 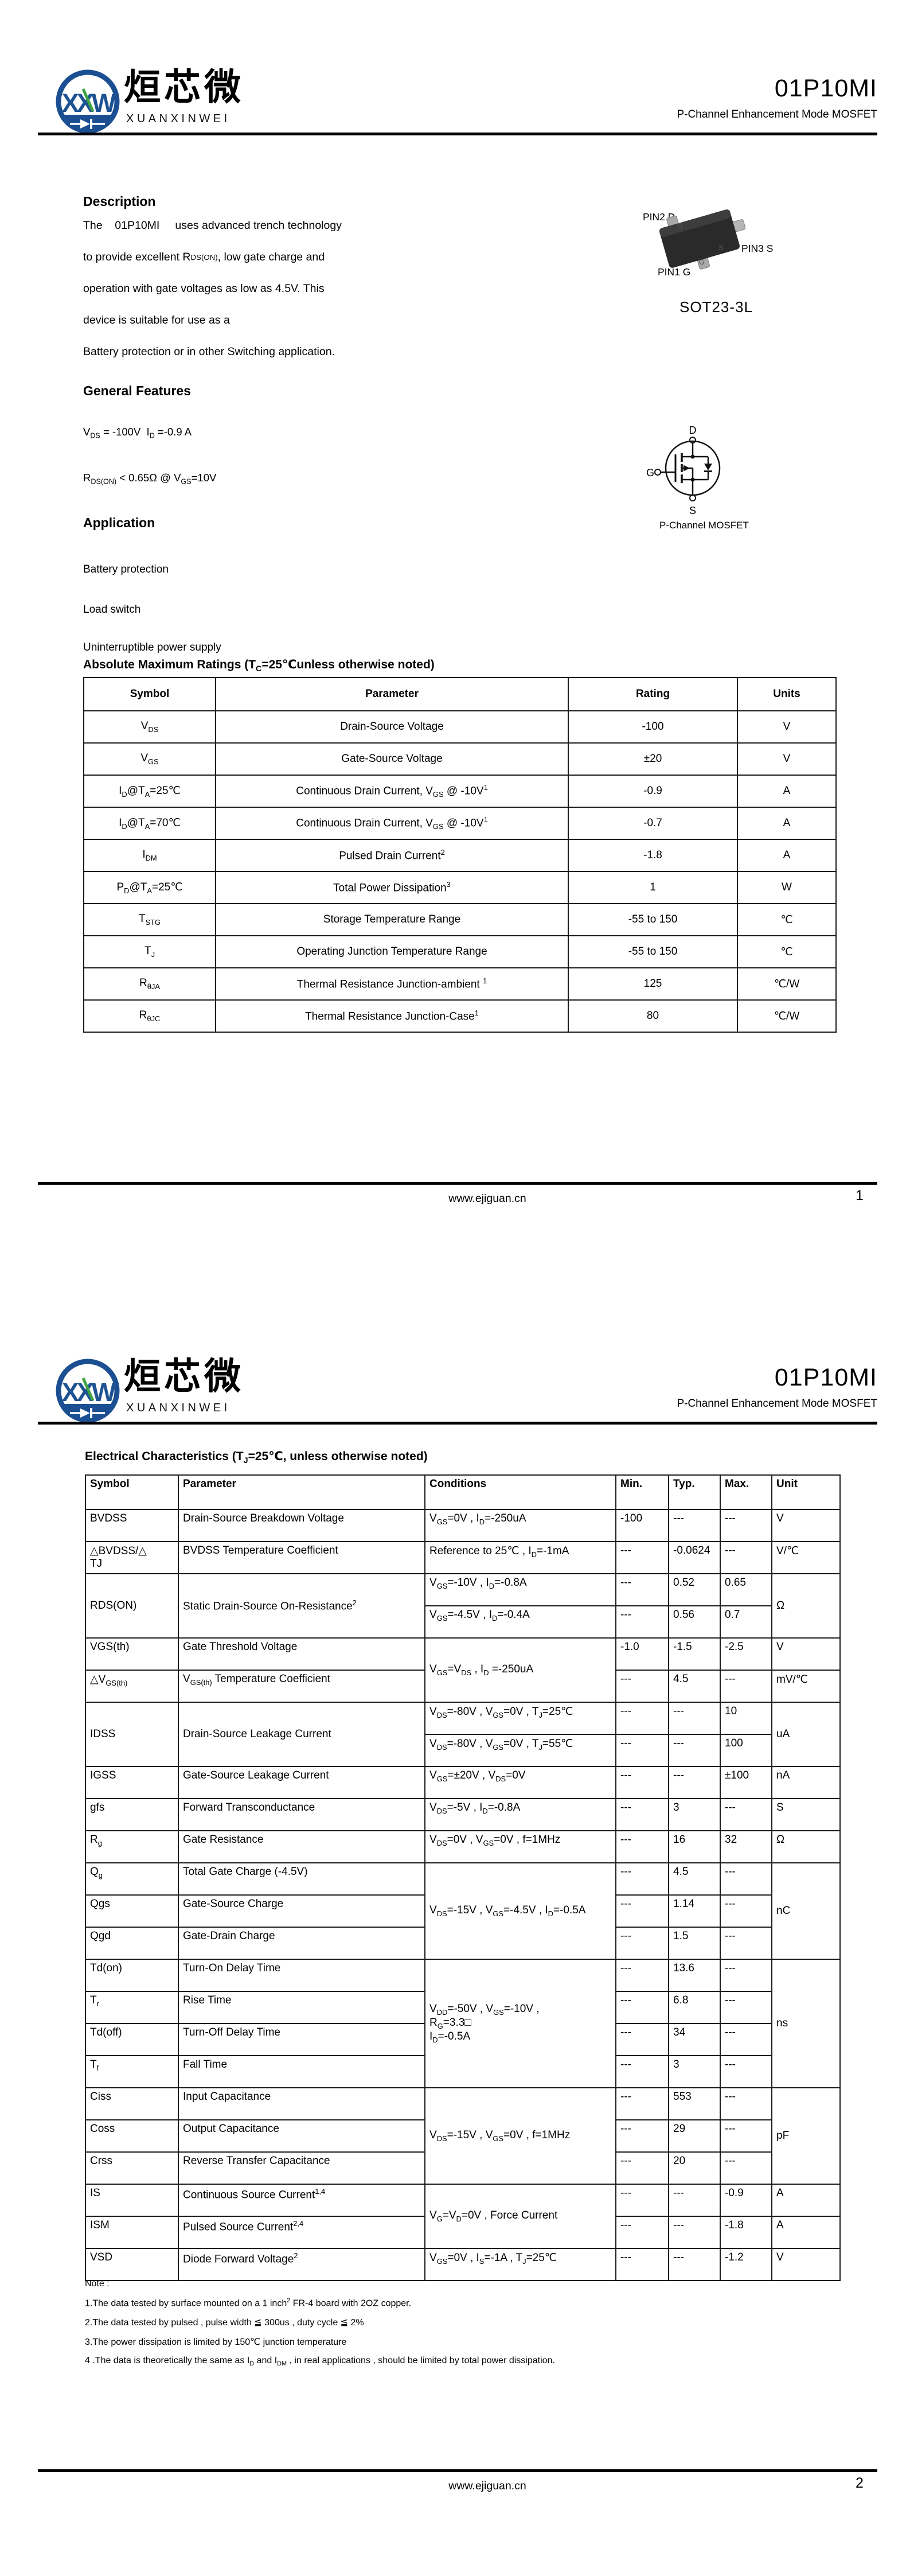 I want to click on table-cell: IDM, so click(x=149, y=855).